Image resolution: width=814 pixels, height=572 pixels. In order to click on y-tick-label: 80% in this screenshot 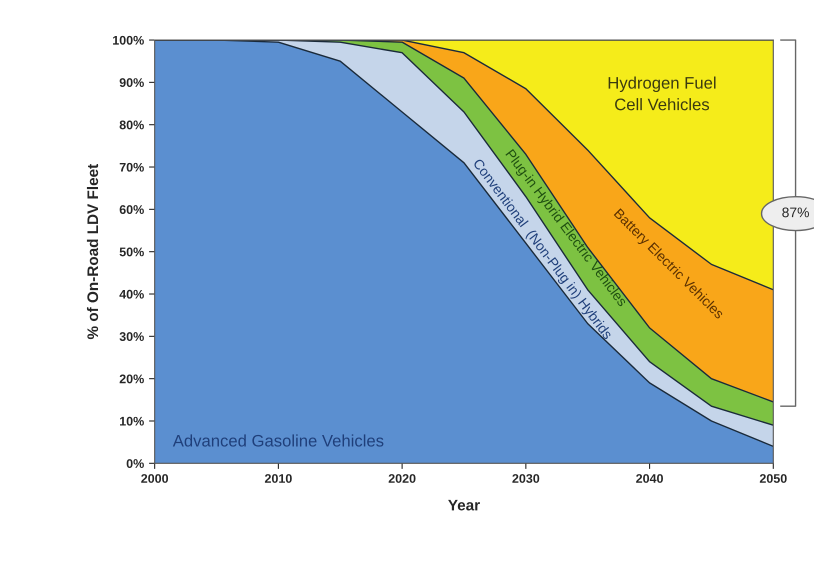, I will do `click(132, 125)`.